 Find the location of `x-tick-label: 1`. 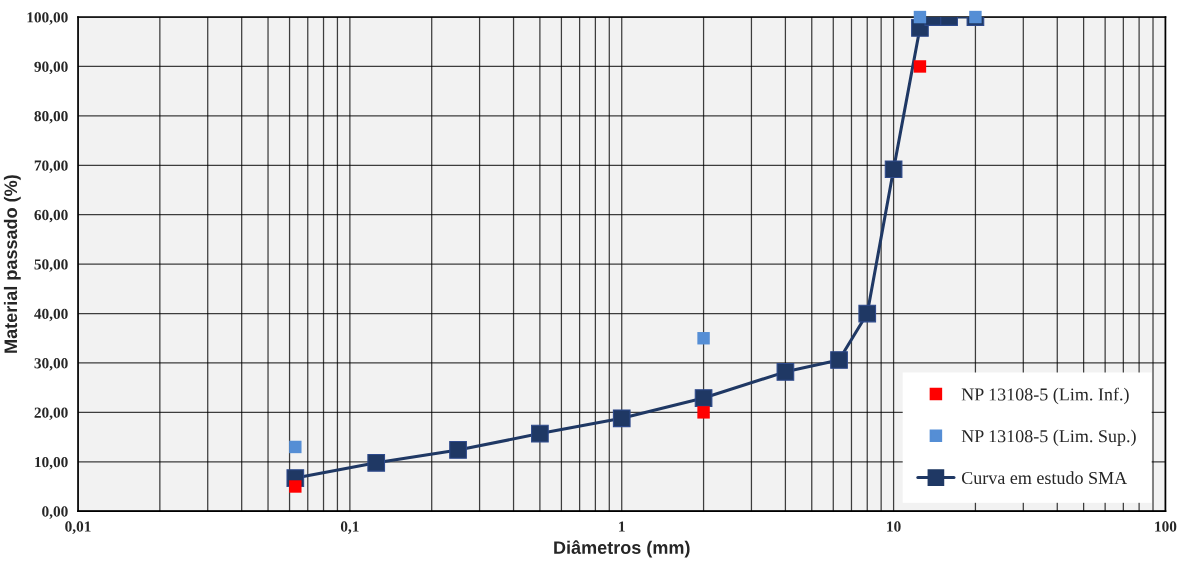

x-tick-label: 1 is located at coordinates (622, 526).